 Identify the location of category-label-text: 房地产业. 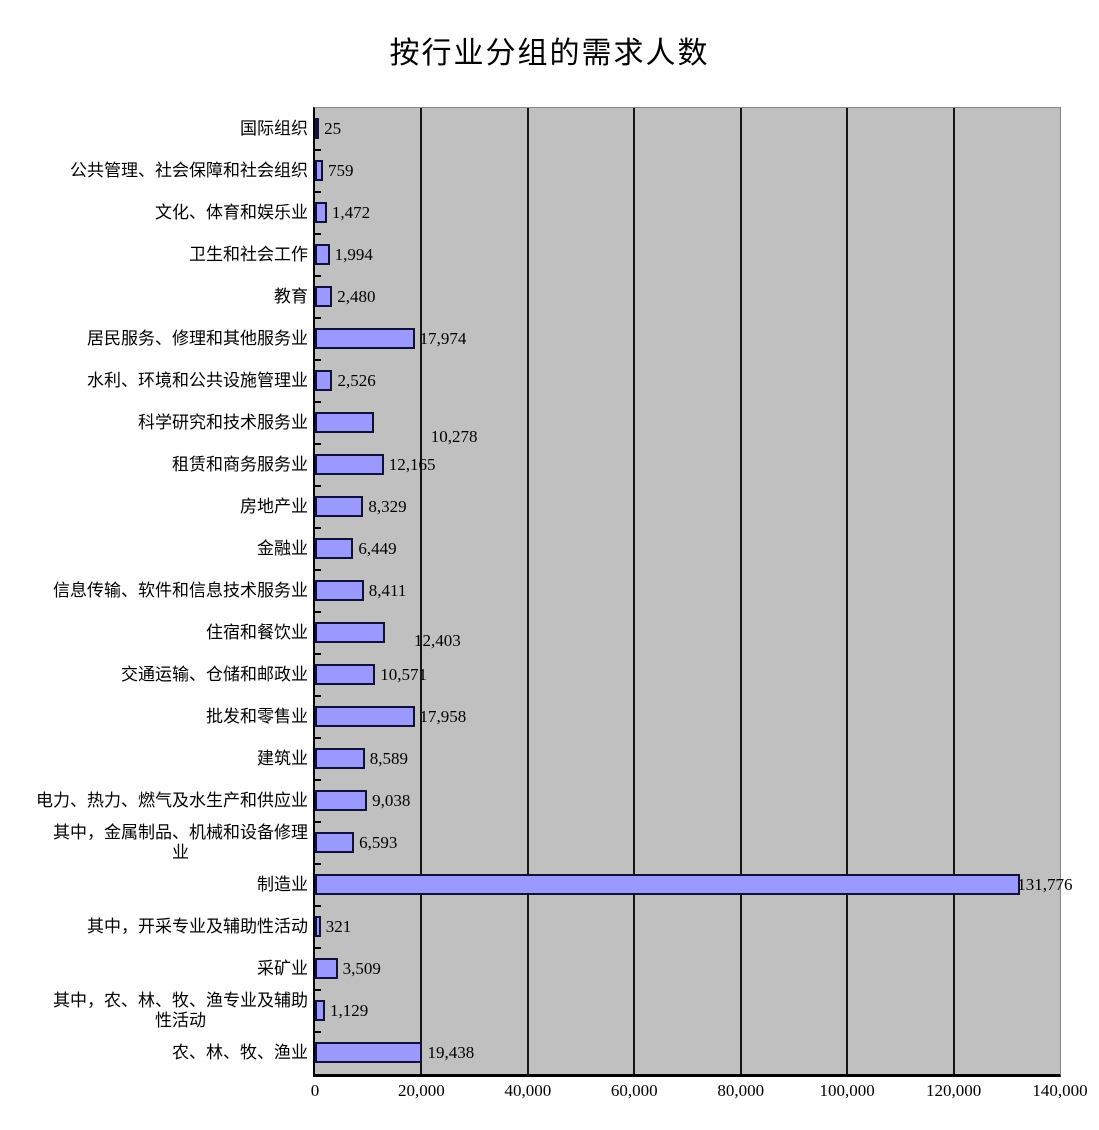
(274, 506).